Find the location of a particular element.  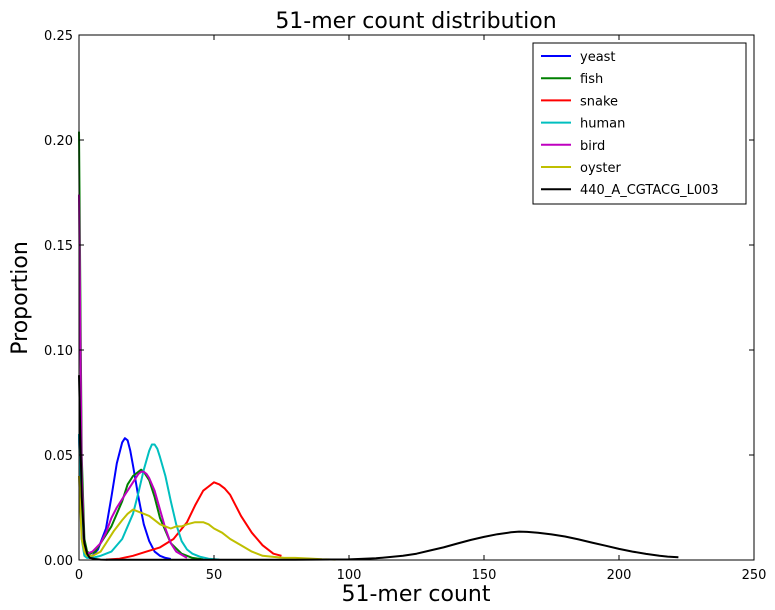

y-tick-label: 0.20 is located at coordinates (58, 141).